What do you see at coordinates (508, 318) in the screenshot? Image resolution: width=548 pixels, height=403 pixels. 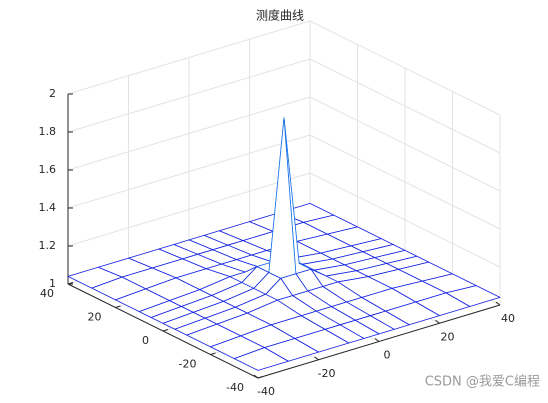 I see `x-tick-label: 40` at bounding box center [508, 318].